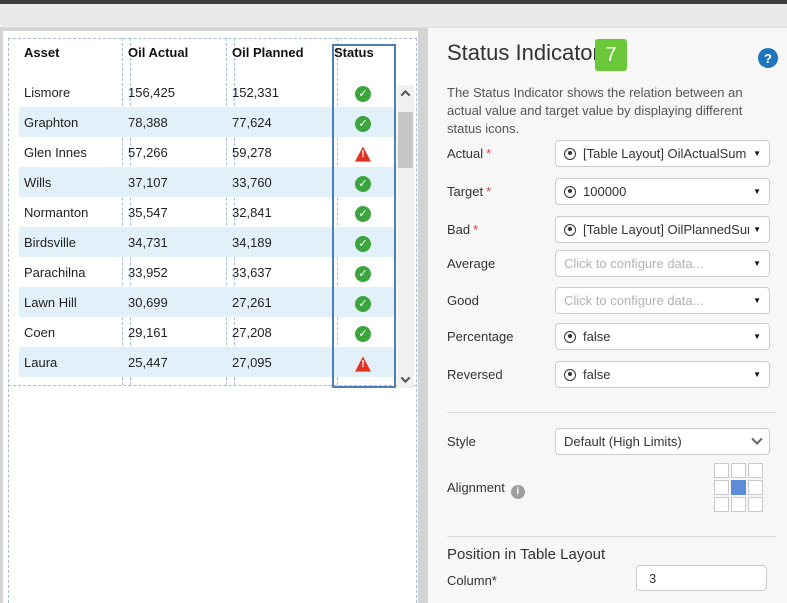  What do you see at coordinates (393, 2) in the screenshot?
I see `window-top-bar` at bounding box center [393, 2].